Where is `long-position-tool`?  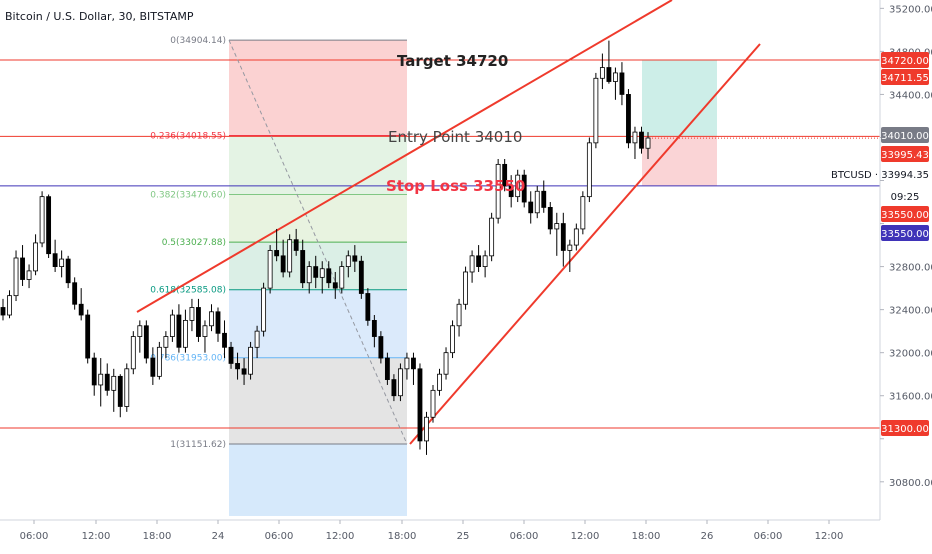
long-position-tool is located at coordinates (679, 123).